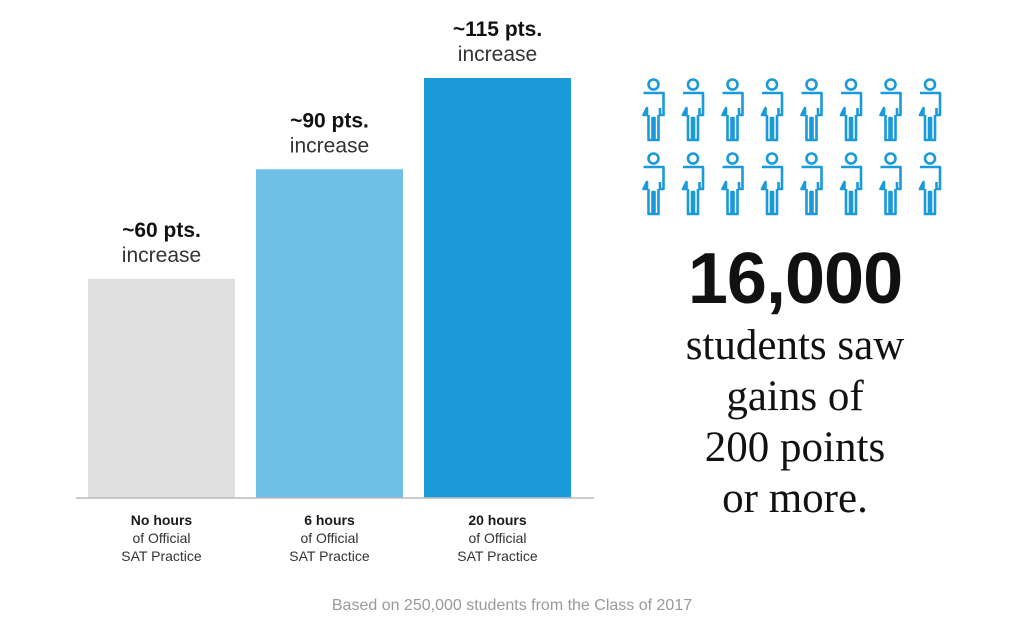  What do you see at coordinates (161, 255) in the screenshot?
I see `data-label-unit-1: increase` at bounding box center [161, 255].